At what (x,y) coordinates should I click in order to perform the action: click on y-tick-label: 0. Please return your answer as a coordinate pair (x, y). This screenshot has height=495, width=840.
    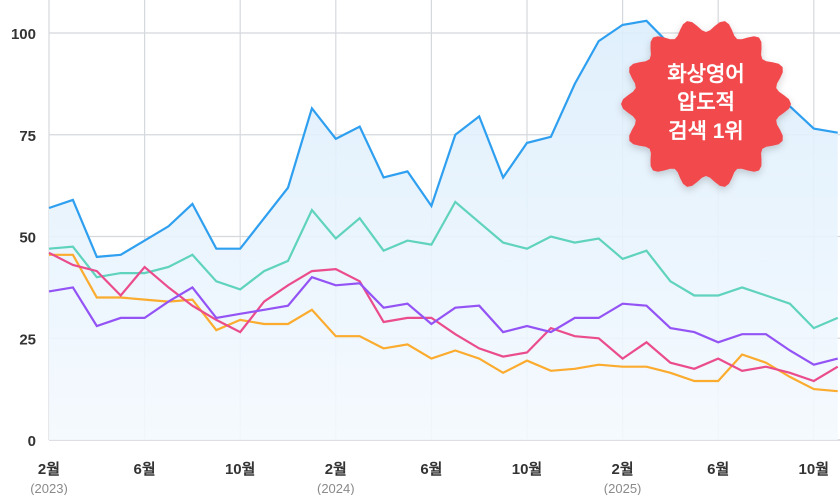
    Looking at the image, I should click on (32, 441).